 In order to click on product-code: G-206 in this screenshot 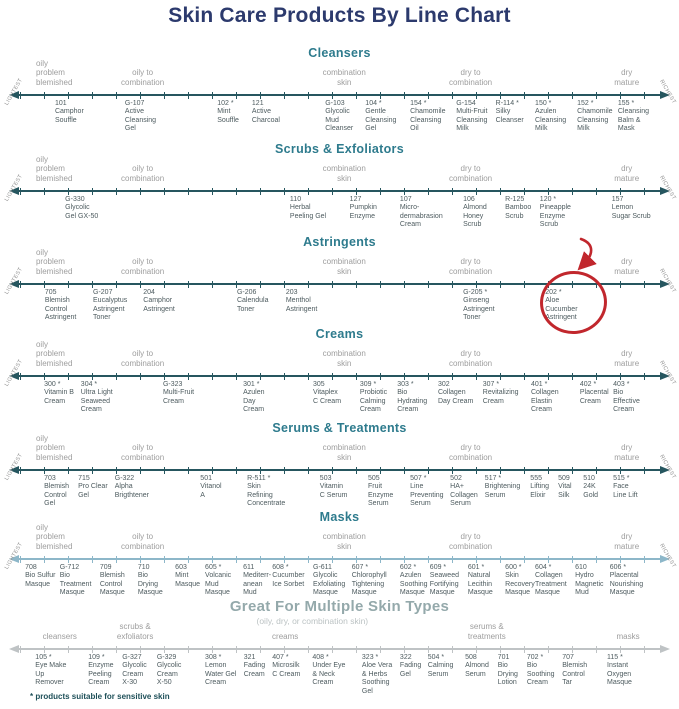, I will do `click(246, 292)`.